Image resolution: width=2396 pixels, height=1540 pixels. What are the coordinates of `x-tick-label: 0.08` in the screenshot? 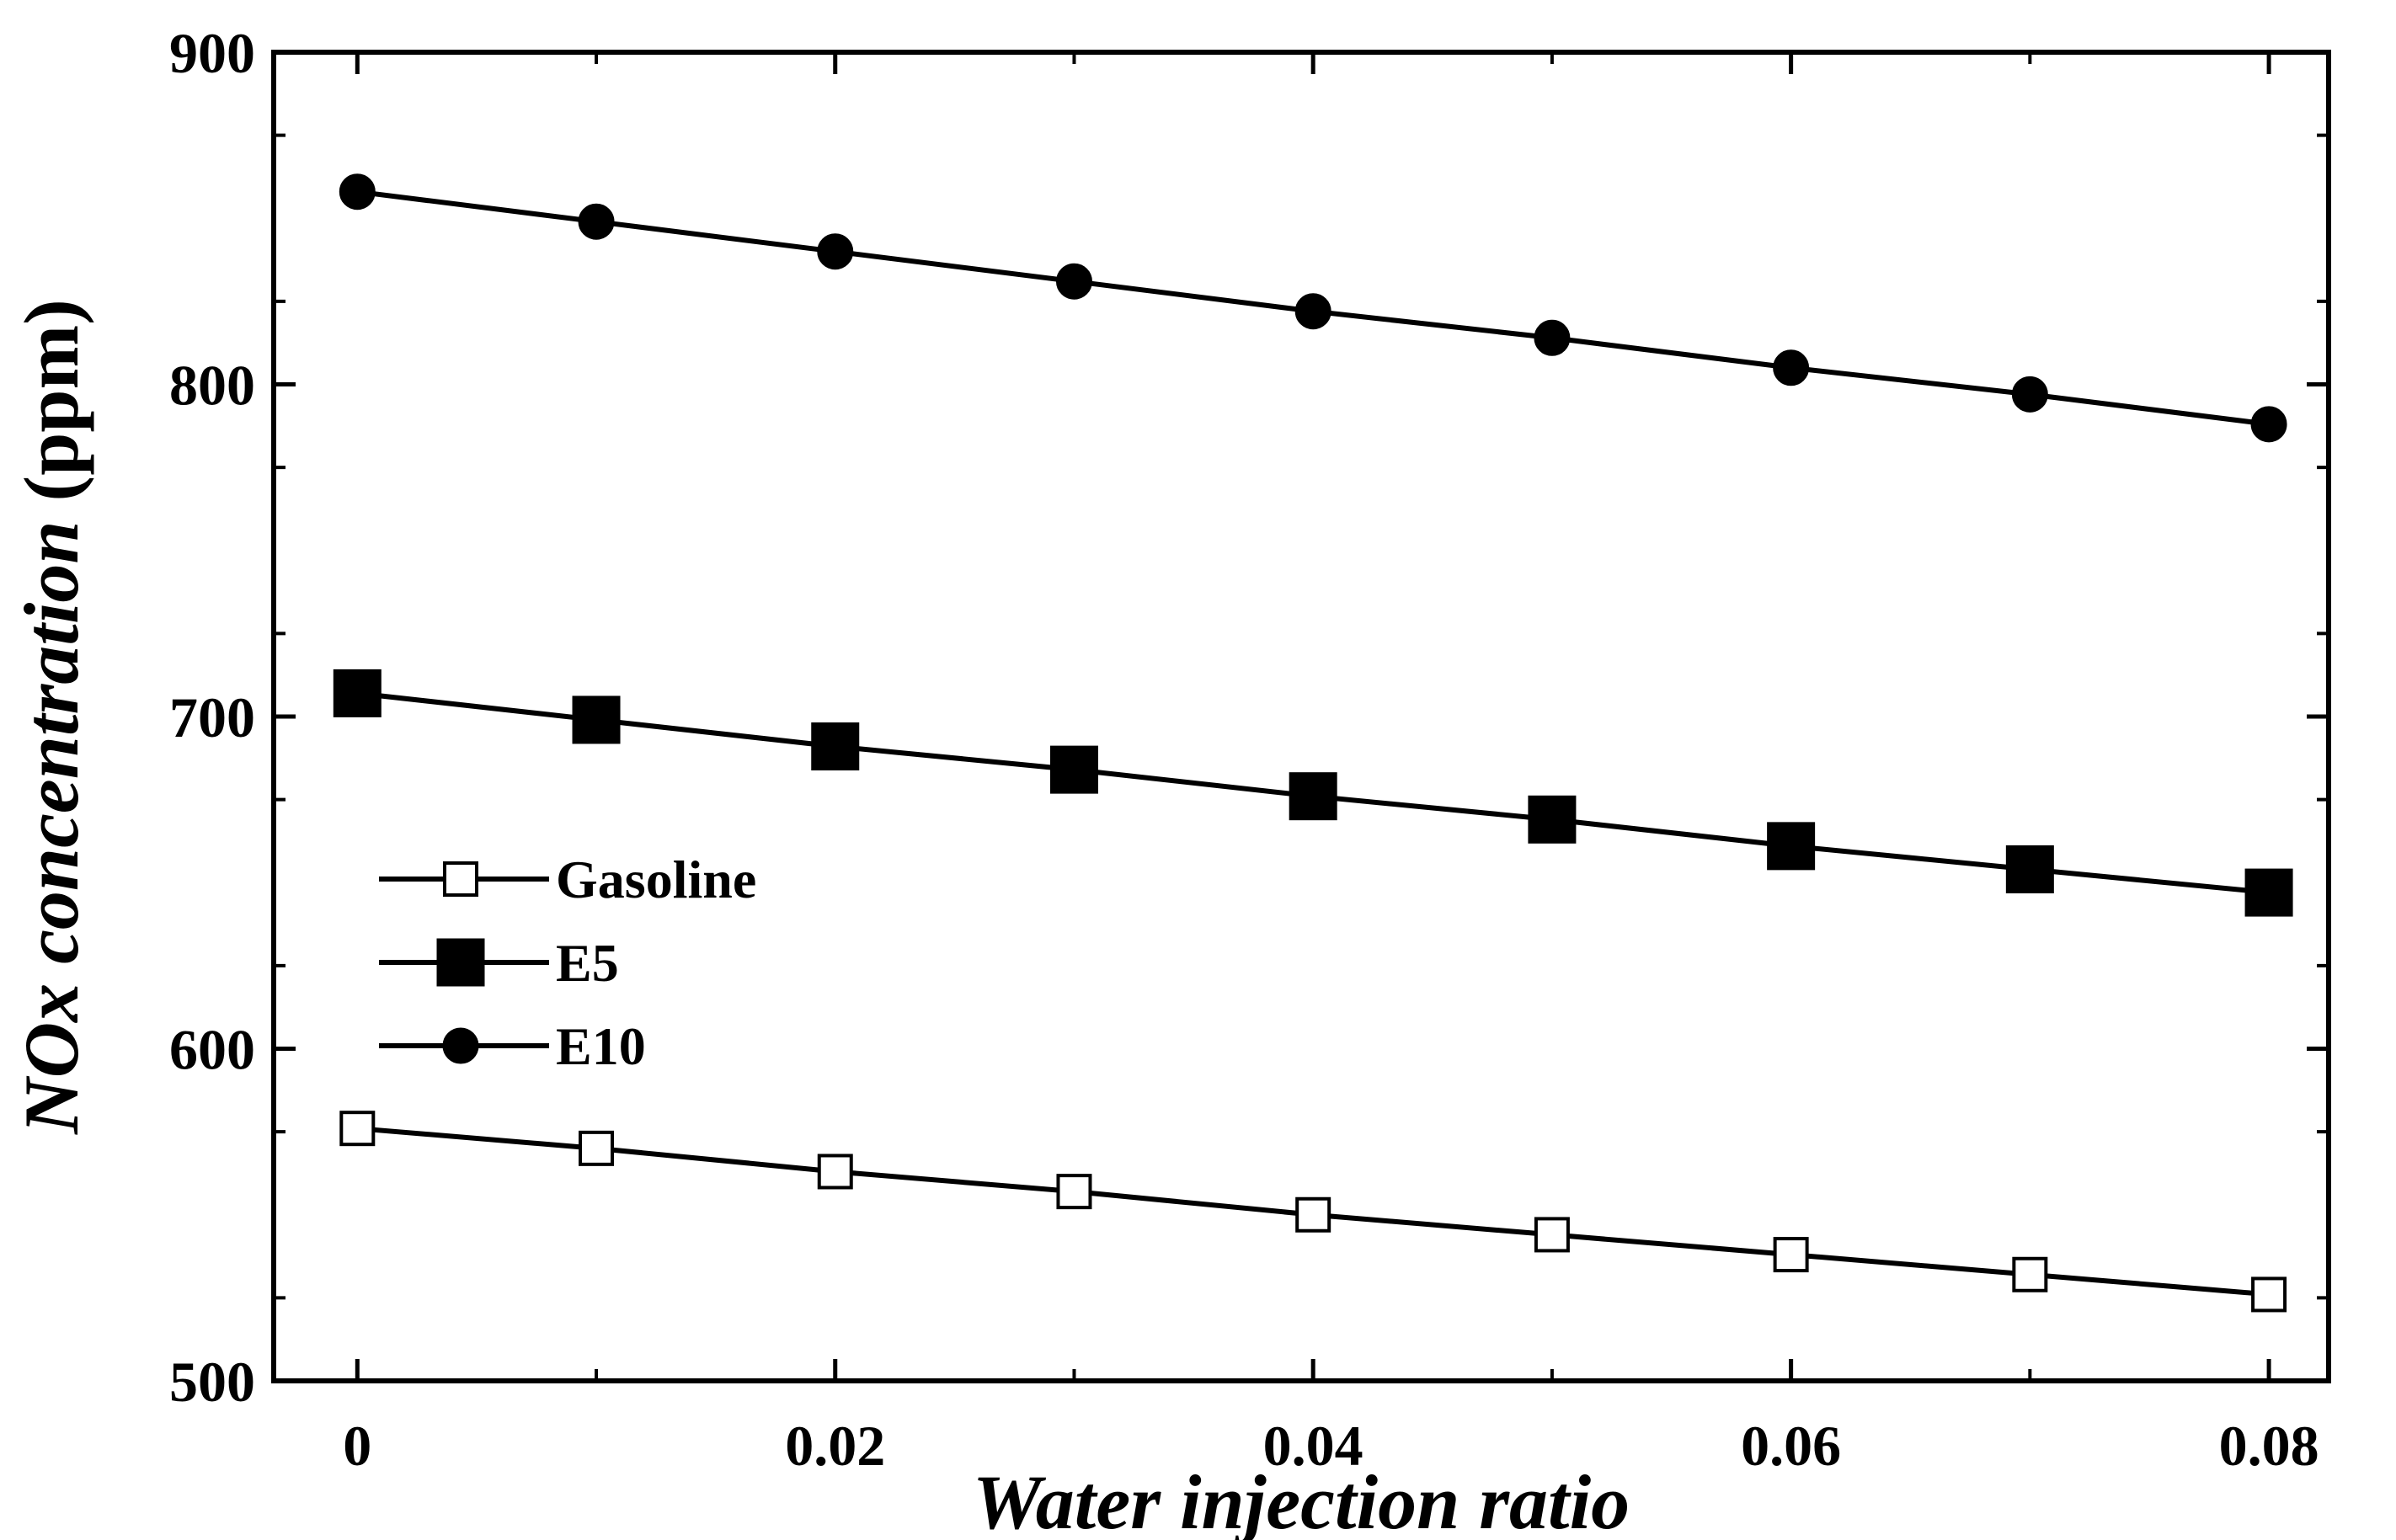 It's located at (2269, 1446).